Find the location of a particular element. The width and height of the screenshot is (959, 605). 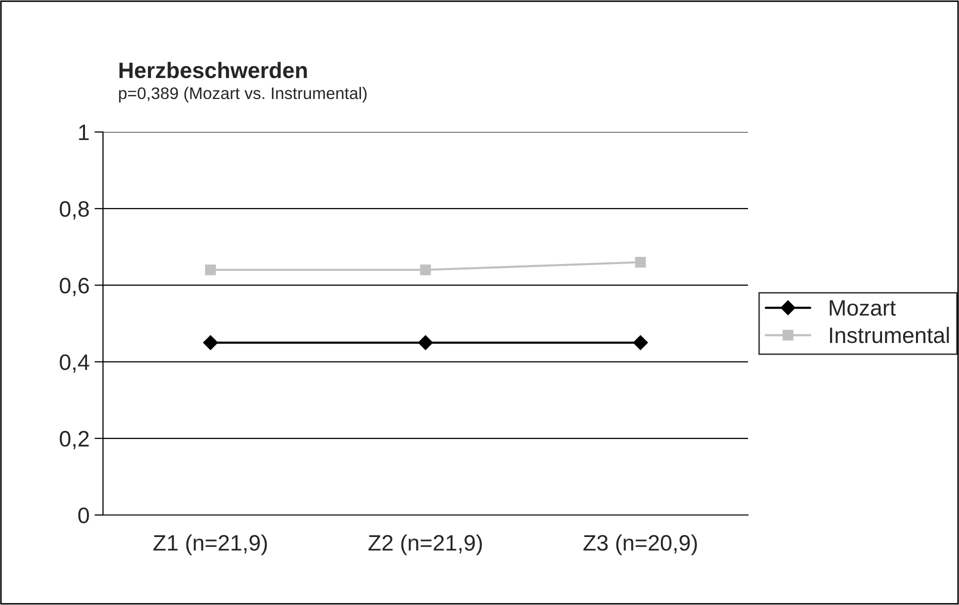

legend-label: Mozart is located at coordinates (863, 308).